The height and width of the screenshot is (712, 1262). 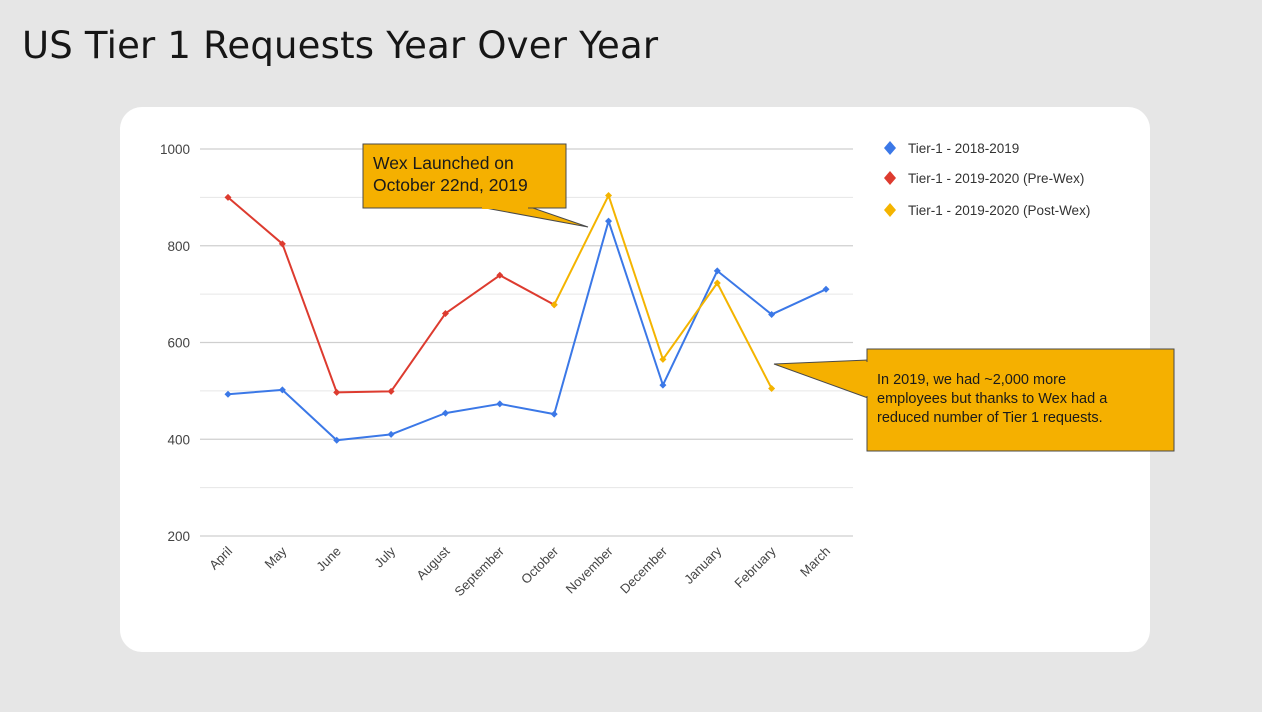 What do you see at coordinates (479, 571) in the screenshot?
I see `x-tick-label: September` at bounding box center [479, 571].